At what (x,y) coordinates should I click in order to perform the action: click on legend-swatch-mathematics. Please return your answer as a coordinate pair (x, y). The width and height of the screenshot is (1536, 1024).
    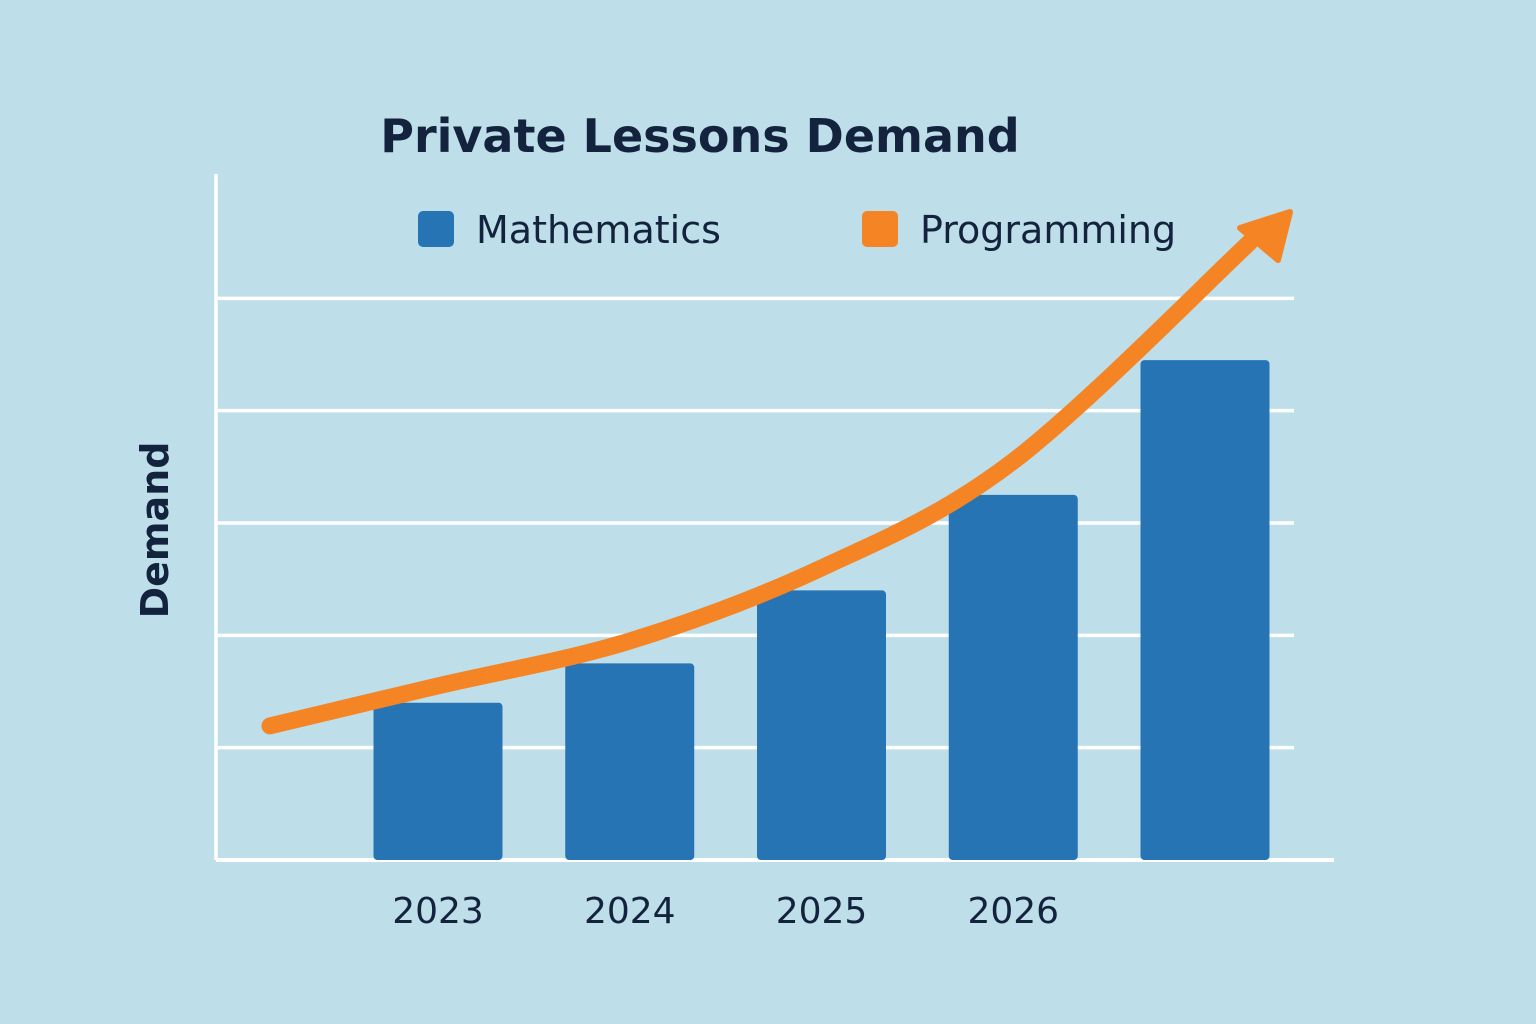
    Looking at the image, I should click on (436, 229).